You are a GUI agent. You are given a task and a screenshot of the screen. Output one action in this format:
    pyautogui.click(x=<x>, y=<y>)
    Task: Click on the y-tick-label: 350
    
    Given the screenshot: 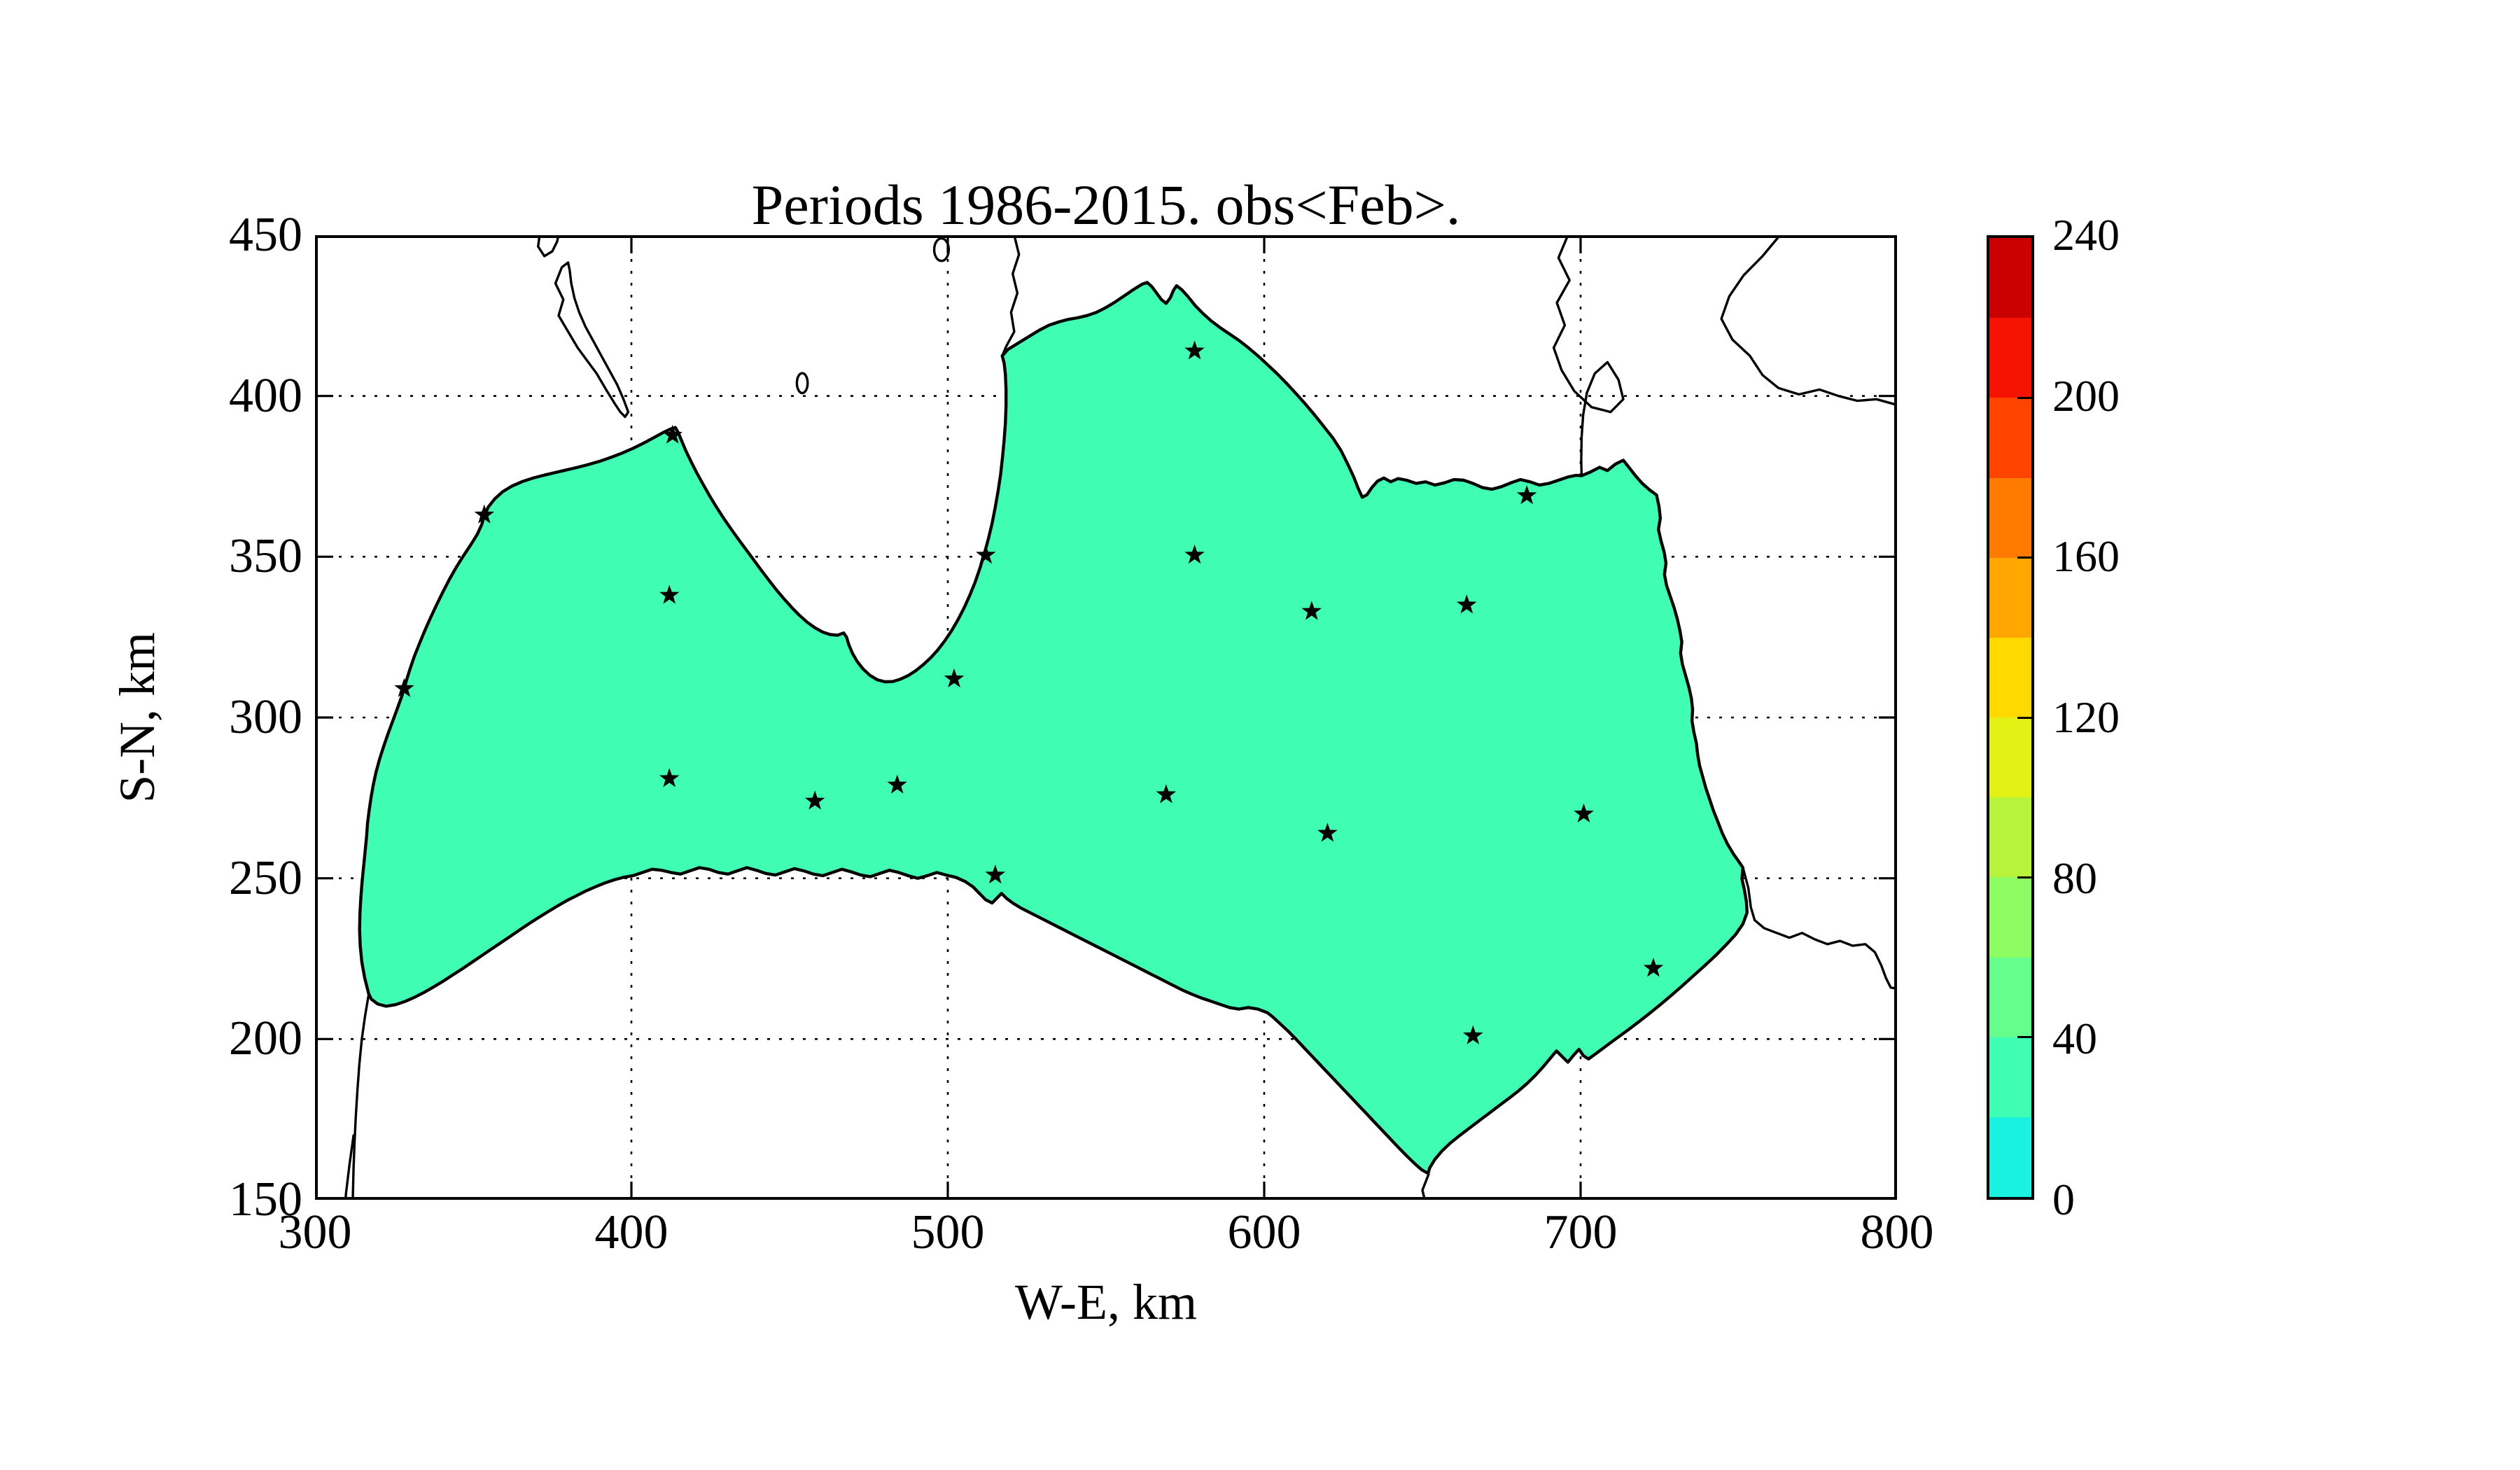 What is the action you would take?
    pyautogui.click(x=265, y=556)
    